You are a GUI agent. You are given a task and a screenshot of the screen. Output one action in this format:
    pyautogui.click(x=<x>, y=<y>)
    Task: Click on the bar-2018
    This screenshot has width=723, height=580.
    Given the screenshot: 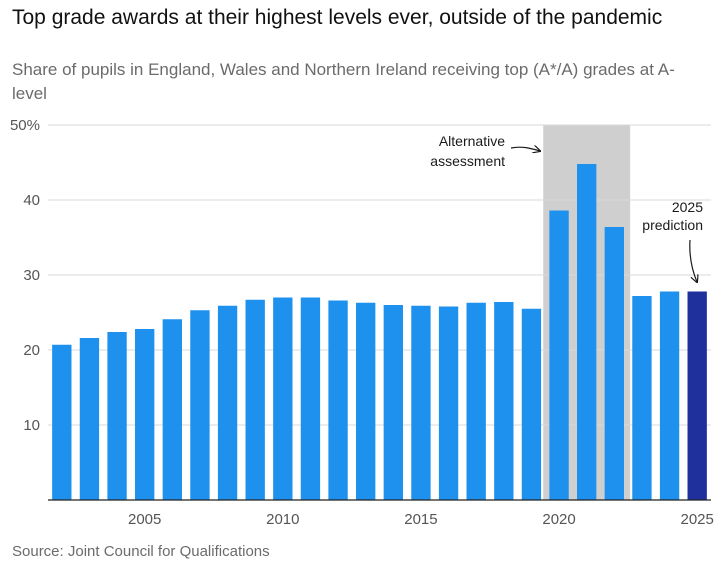 What is the action you would take?
    pyautogui.click(x=504, y=401)
    